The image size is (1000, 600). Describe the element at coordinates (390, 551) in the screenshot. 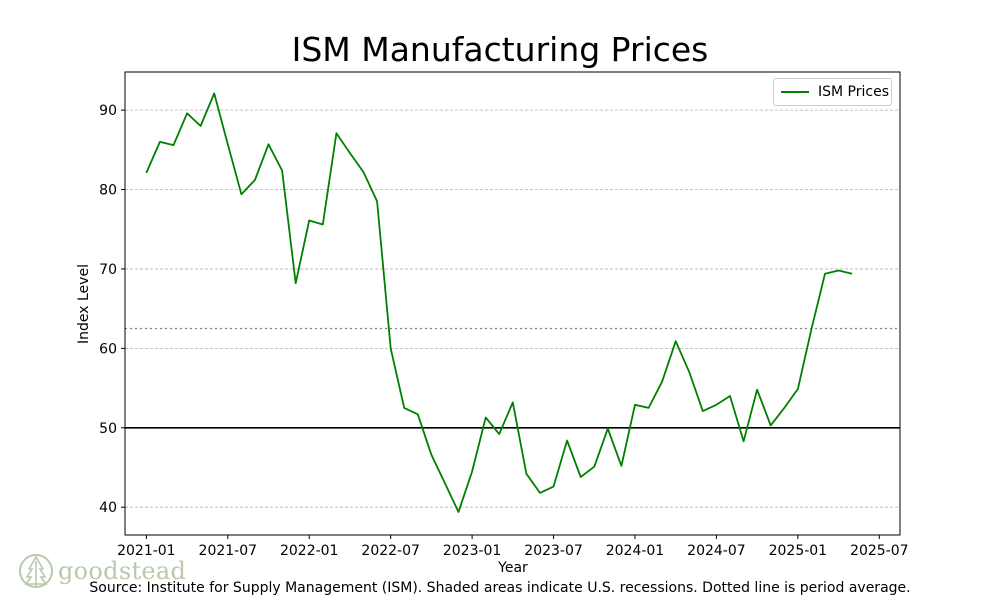

I see `x-tick-label: 2022-07` at that location.